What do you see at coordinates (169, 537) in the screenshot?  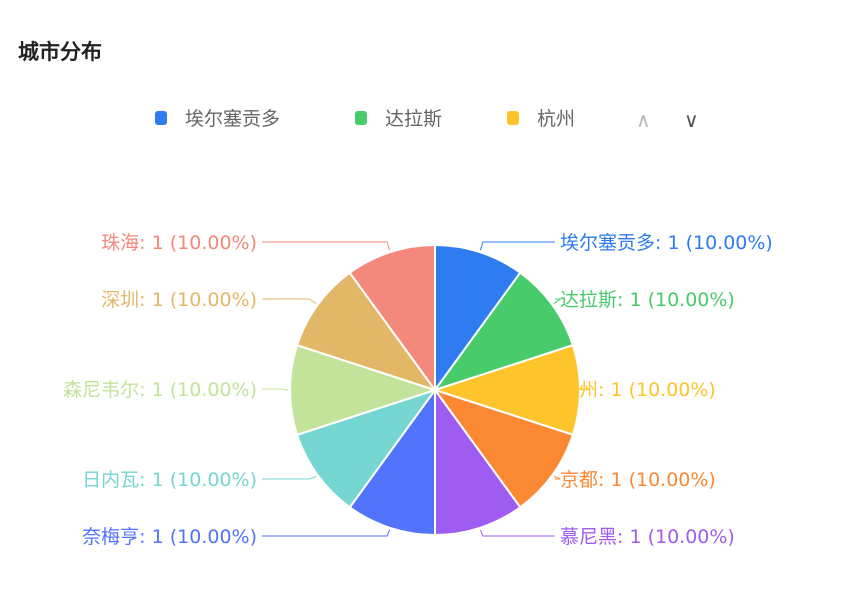 I see `slice-label-5: 奈梅亨: 1 (10.00%)` at bounding box center [169, 537].